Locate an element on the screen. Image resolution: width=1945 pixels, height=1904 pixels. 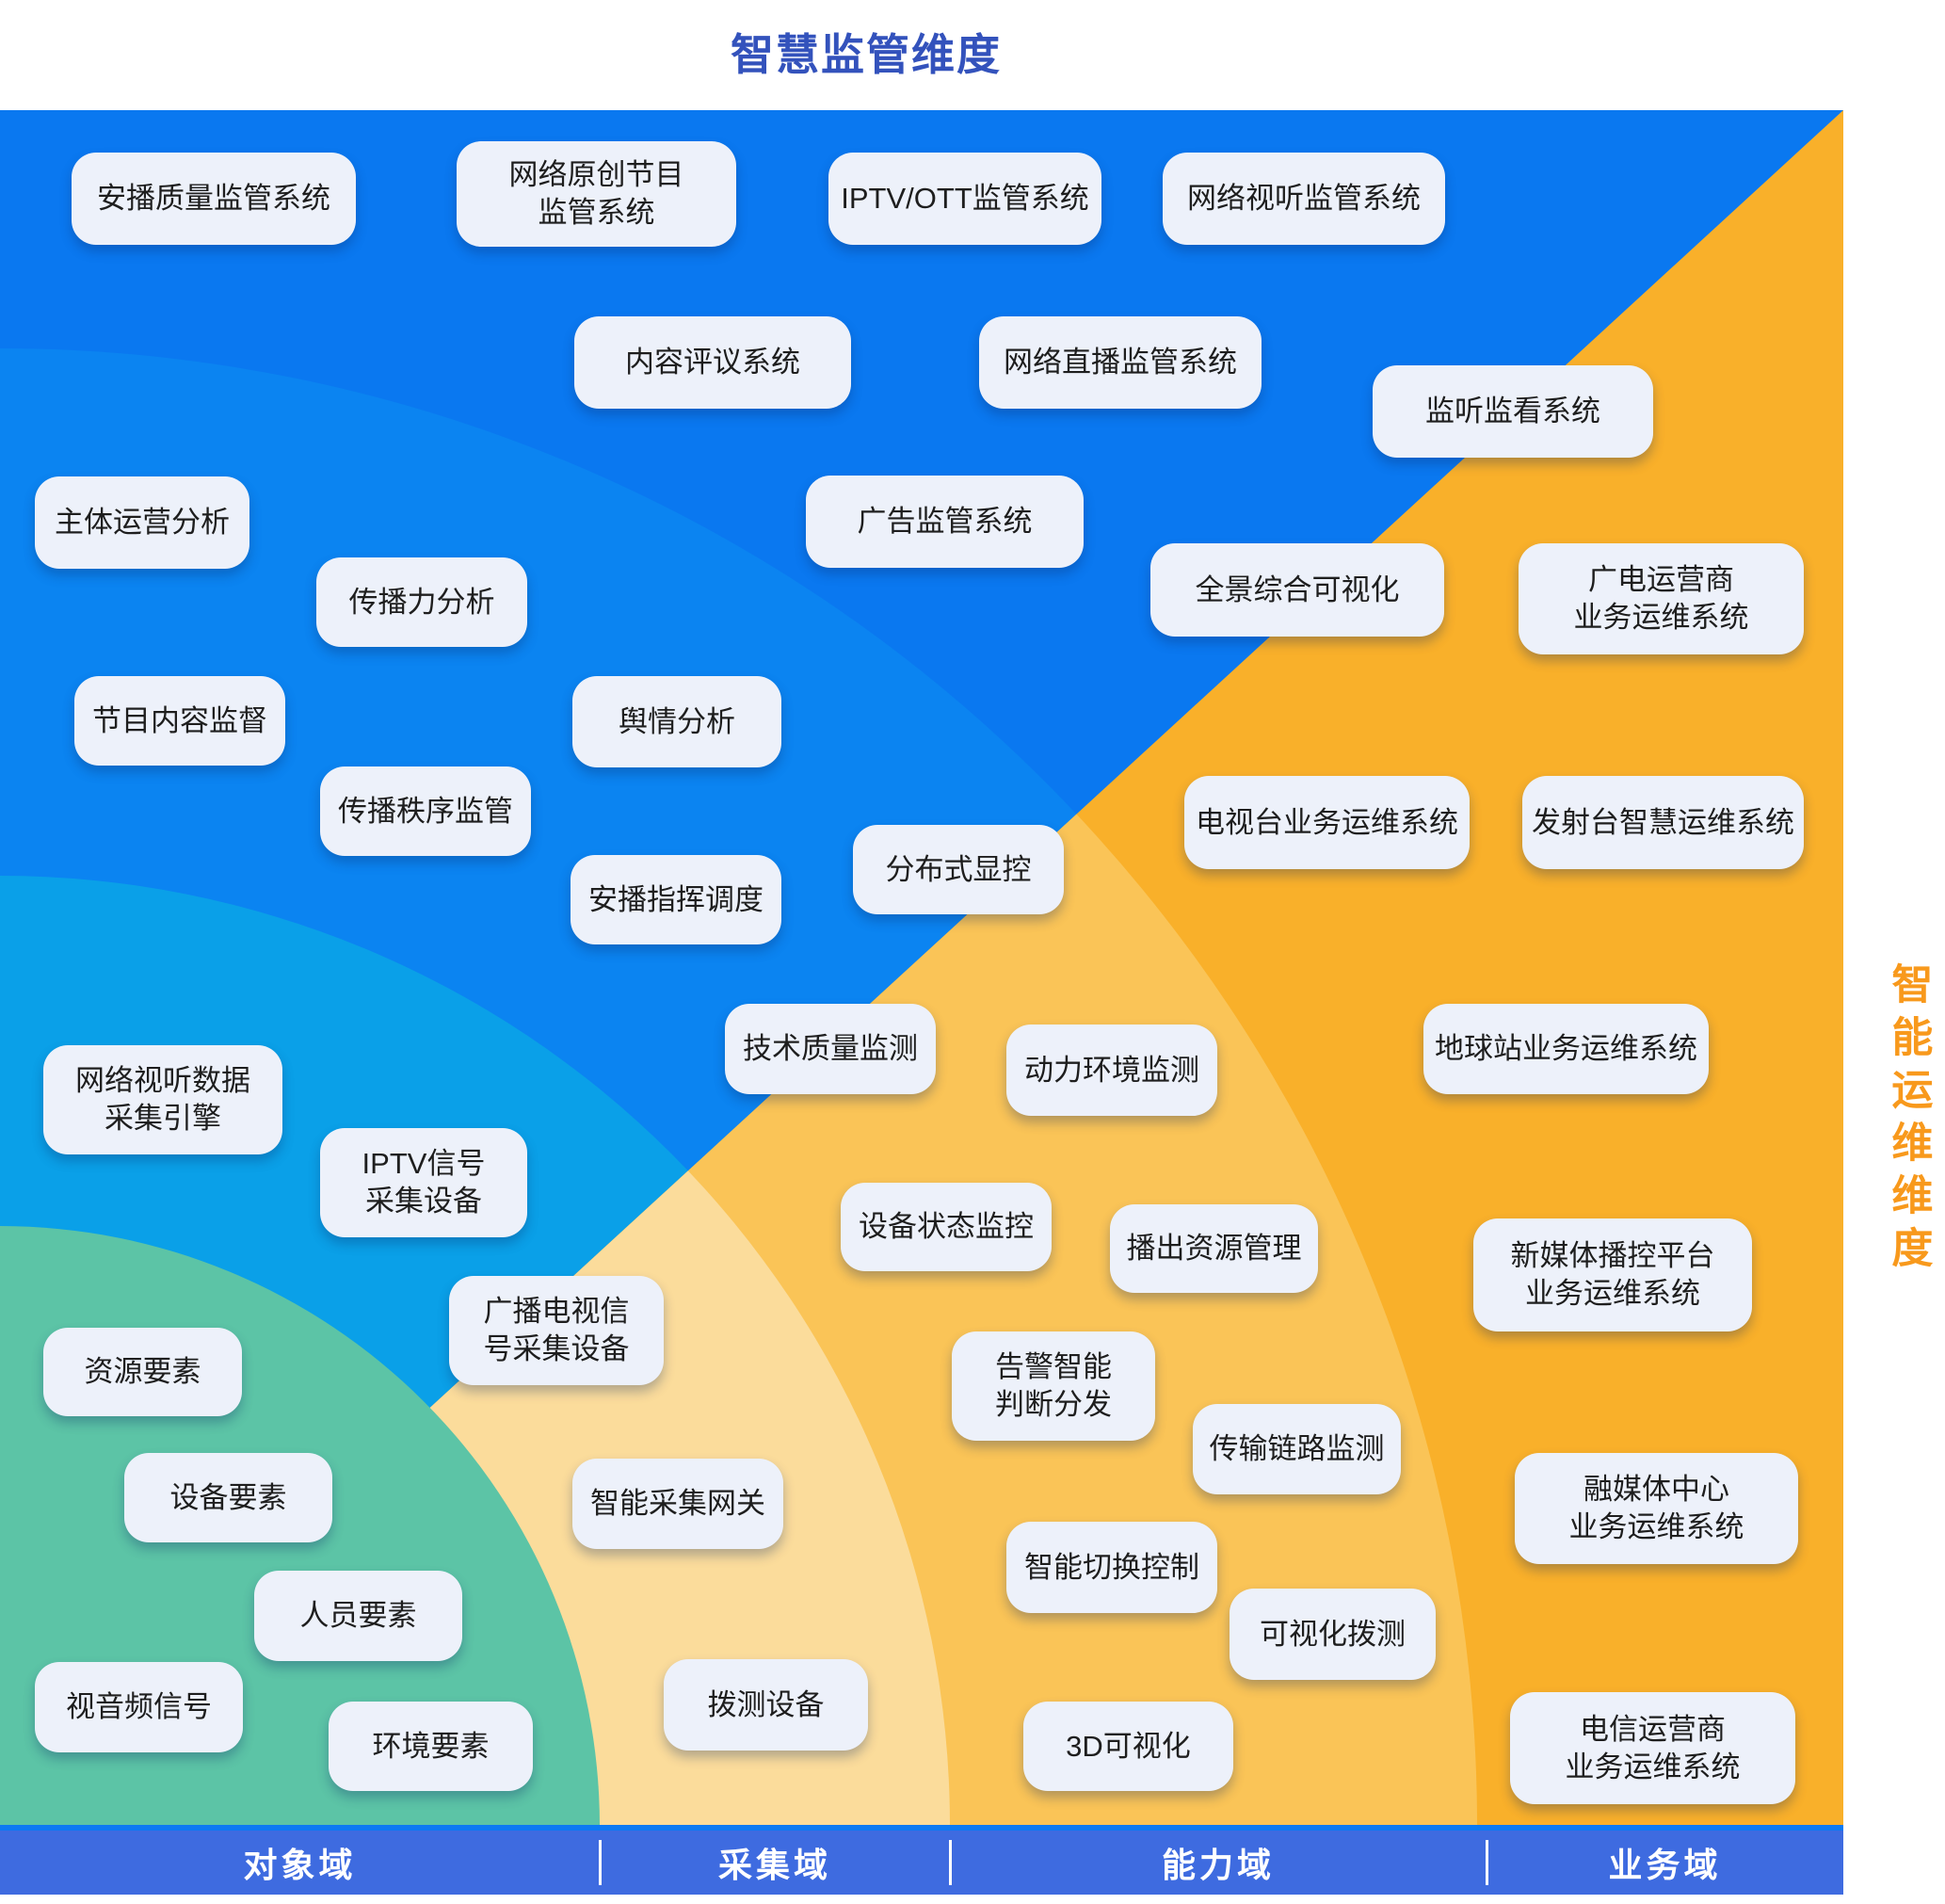
diagram-label: 融媒体中心 业务运维系统 is located at coordinates (1656, 1508).